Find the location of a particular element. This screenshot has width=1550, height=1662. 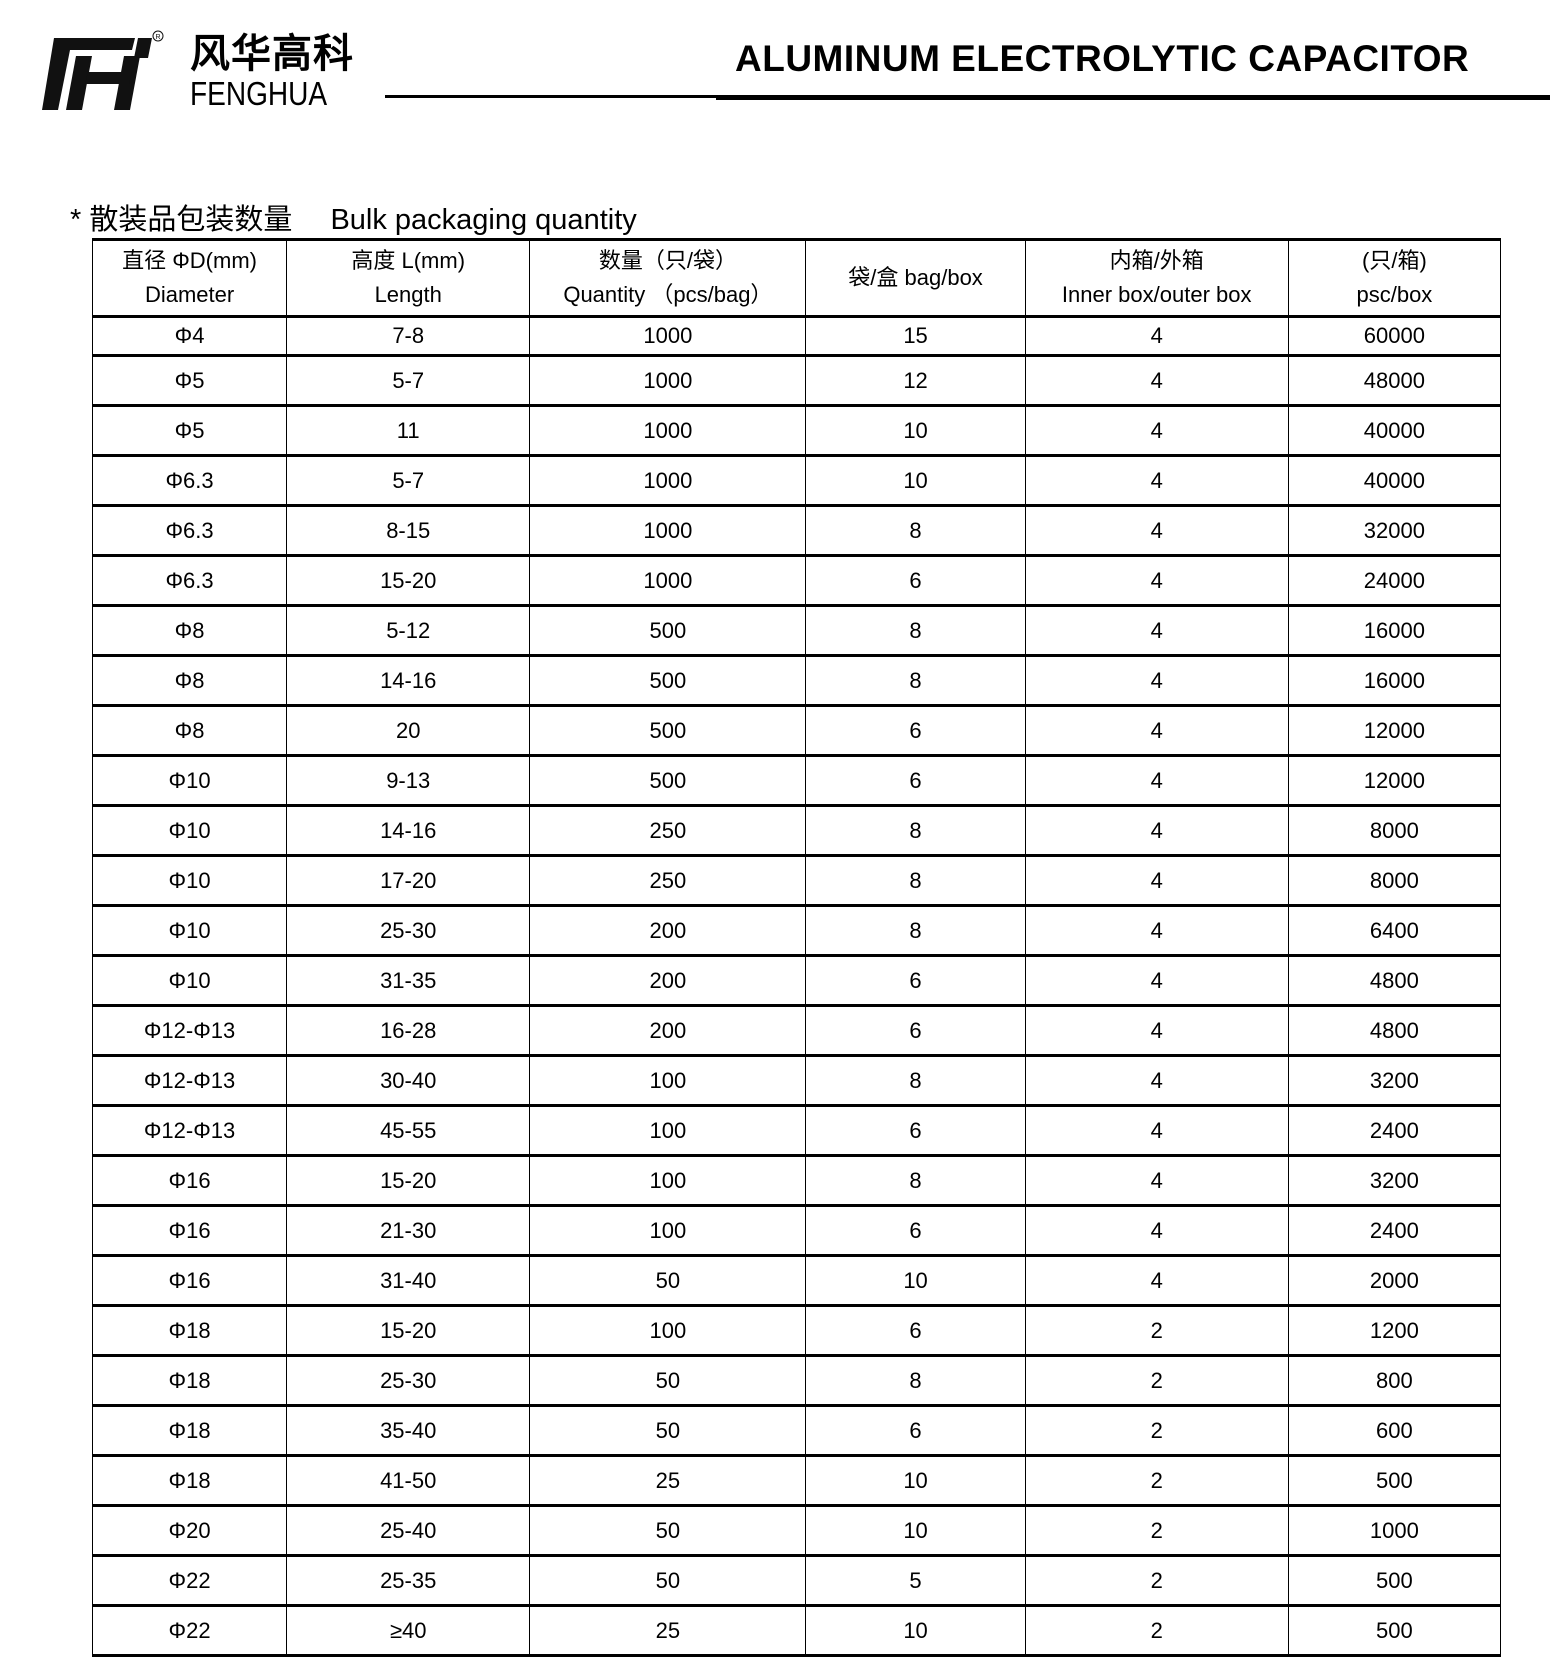

cell-length: 14-16 is located at coordinates (408, 831).